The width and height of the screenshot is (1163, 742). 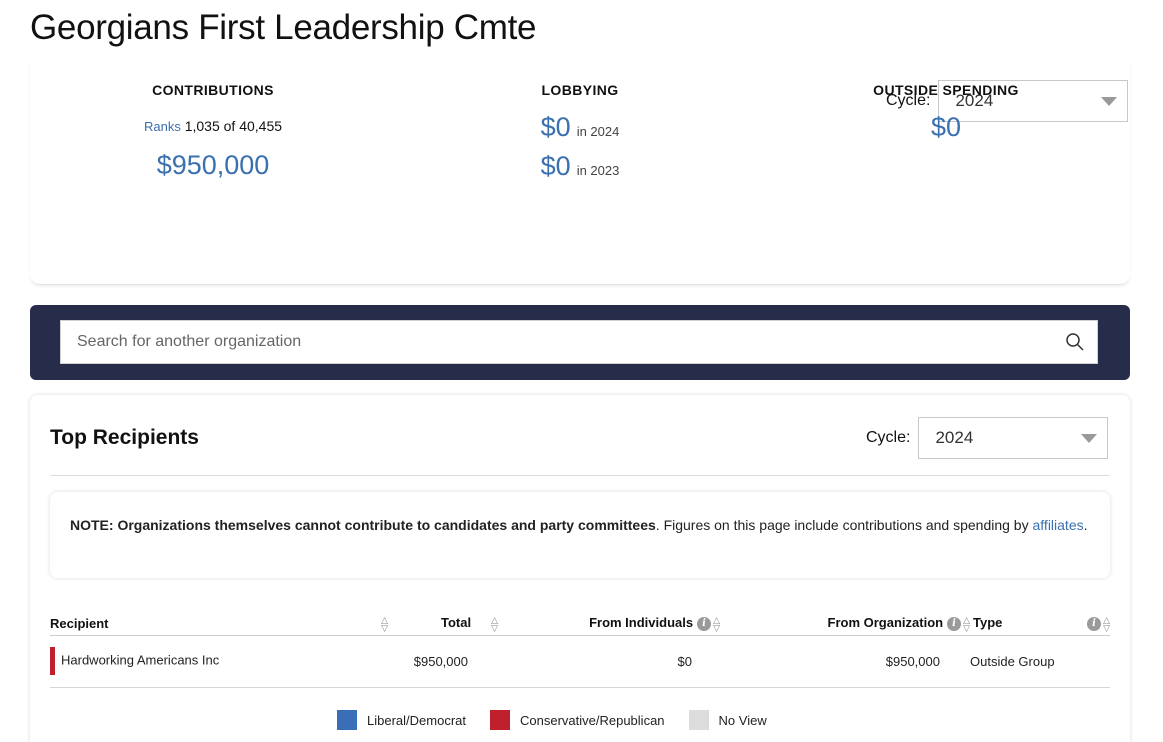 I want to click on lobbying-year: in 2024, so click(x=598, y=131).